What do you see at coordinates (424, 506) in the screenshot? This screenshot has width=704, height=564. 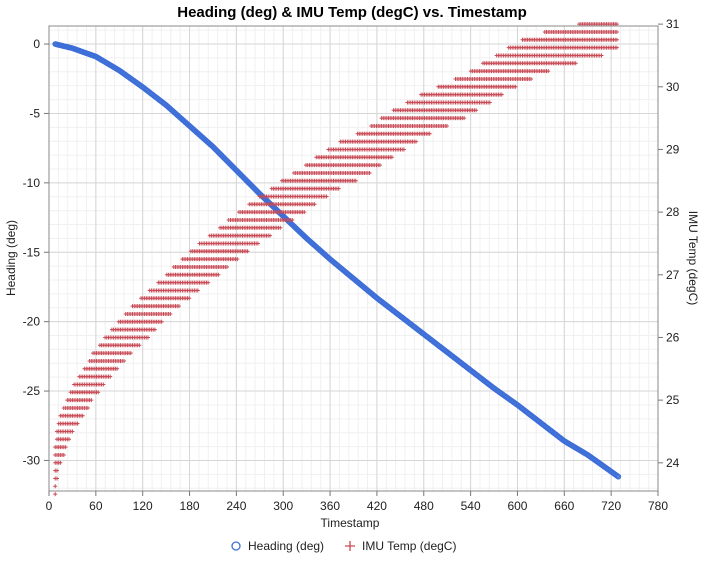 I see `x-tick-label: 480` at bounding box center [424, 506].